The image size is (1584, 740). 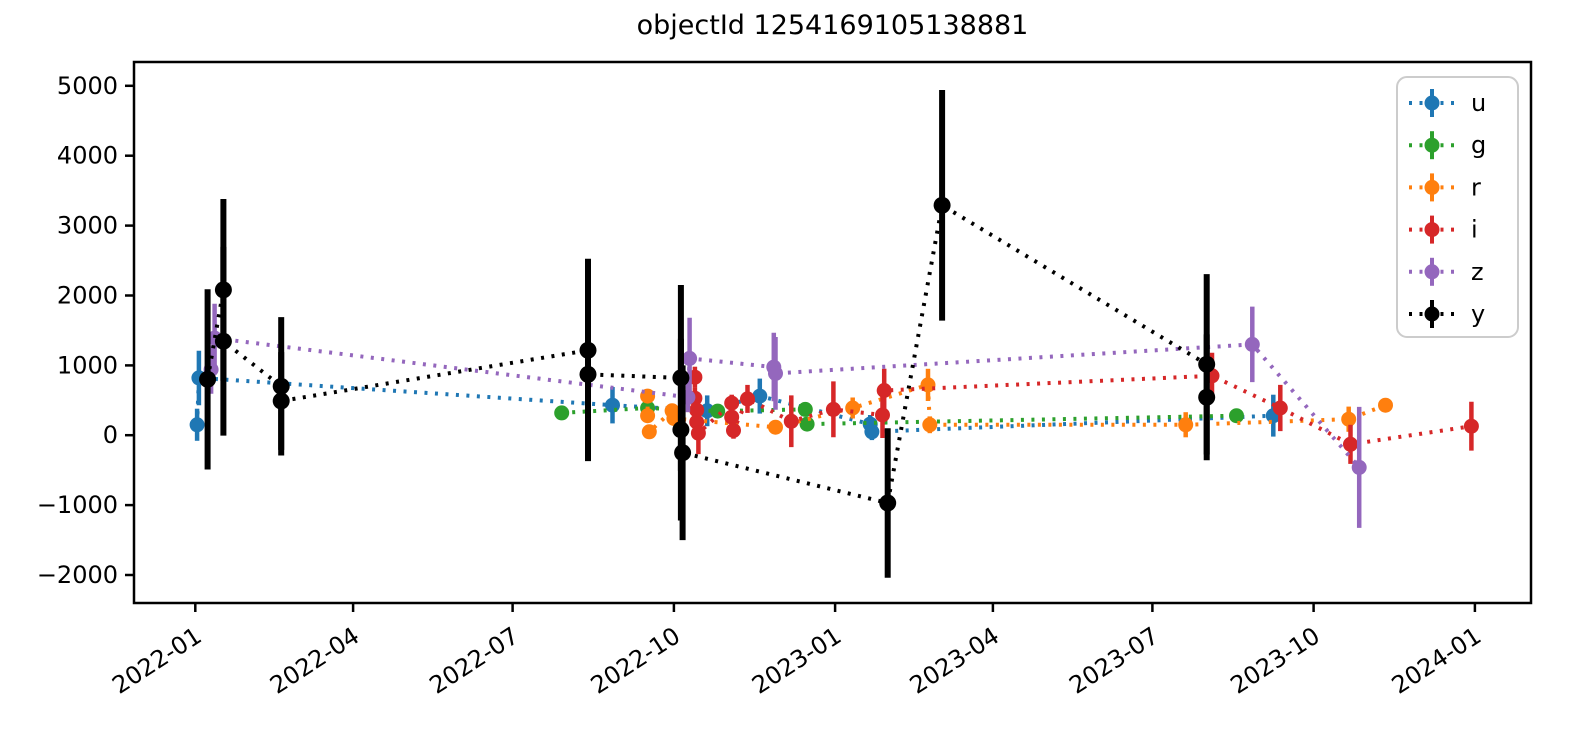 I want to click on legend-marker-r, so click(x=1432, y=187).